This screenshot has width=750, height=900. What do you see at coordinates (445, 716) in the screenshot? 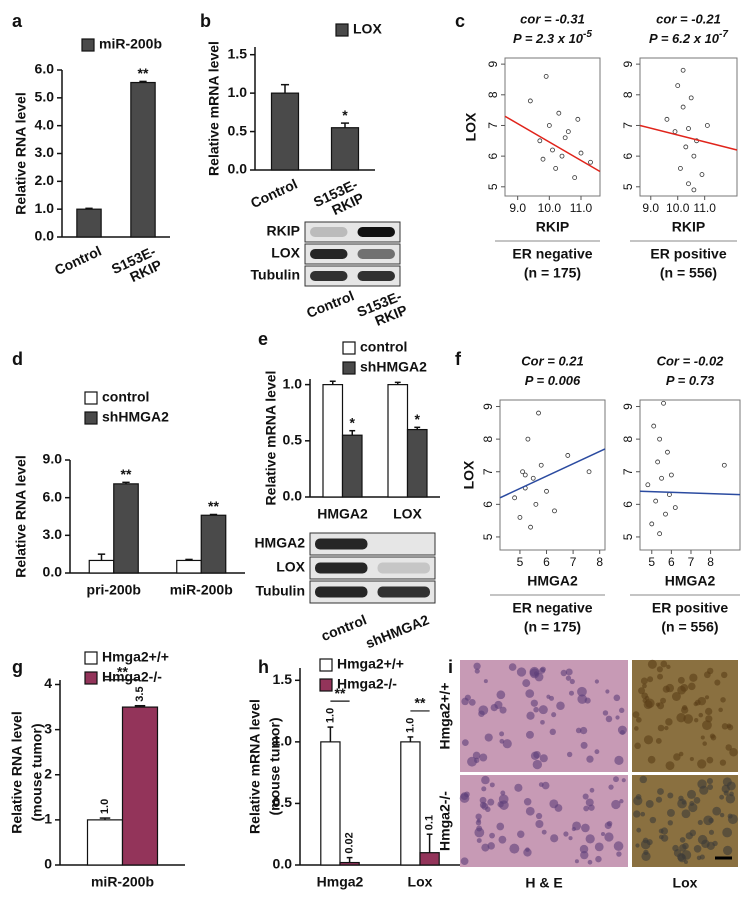
I see `row-label: Hmga2+/+` at bounding box center [445, 716].